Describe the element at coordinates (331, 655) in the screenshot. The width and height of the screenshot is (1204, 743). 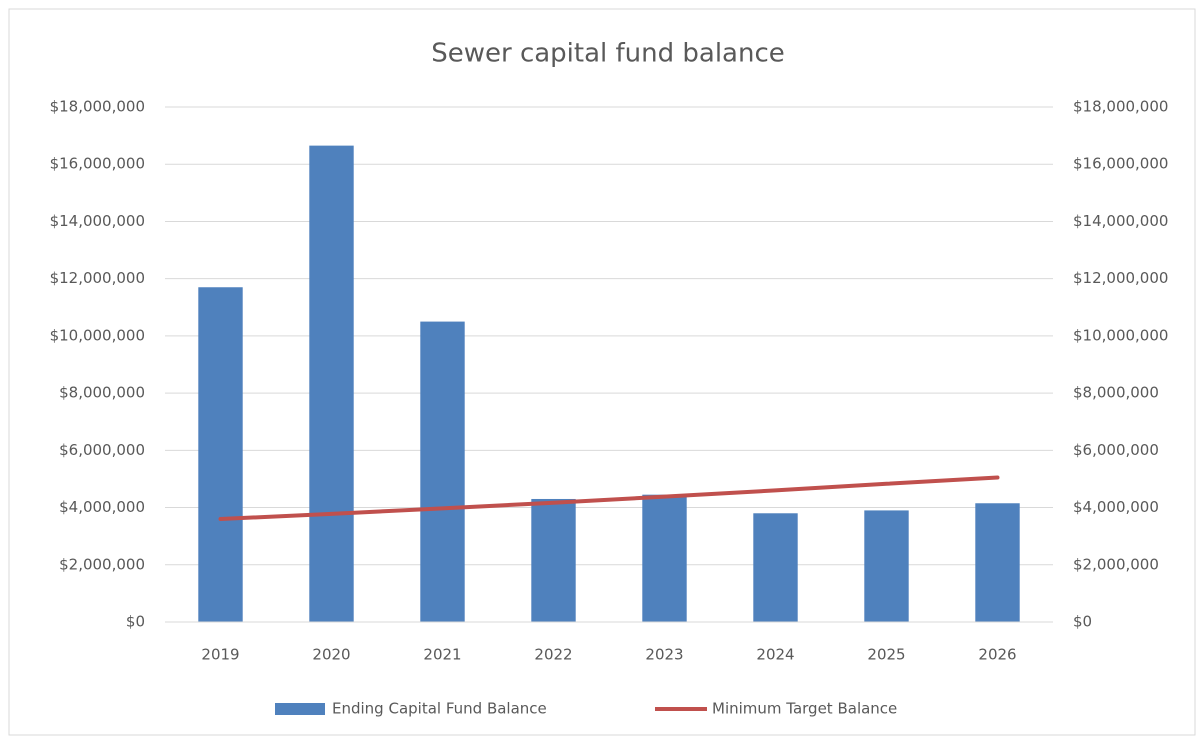
I see `x-tick-label: 2020` at that location.